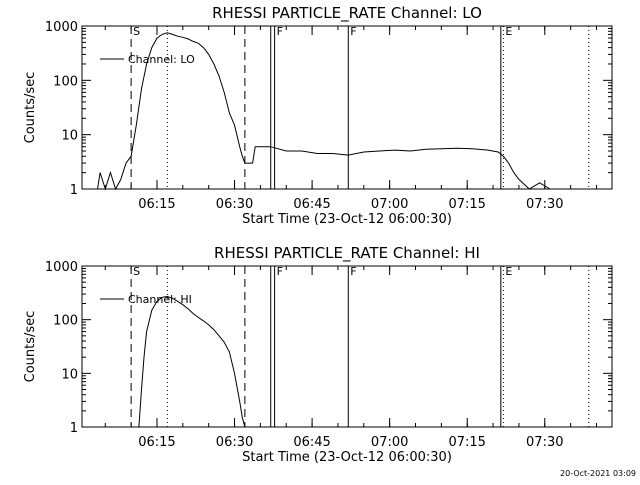 The image size is (640, 485). I want to click on legend-label: Channel: LO, so click(161, 59).